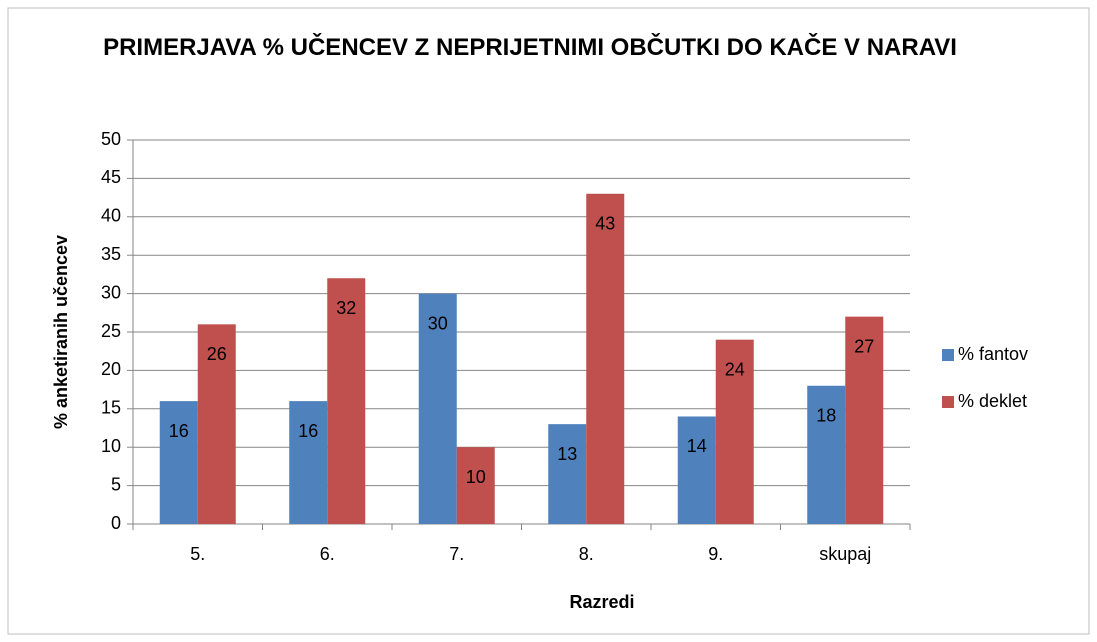 The height and width of the screenshot is (642, 1097). I want to click on y-tick-label: 15, so click(111, 408).